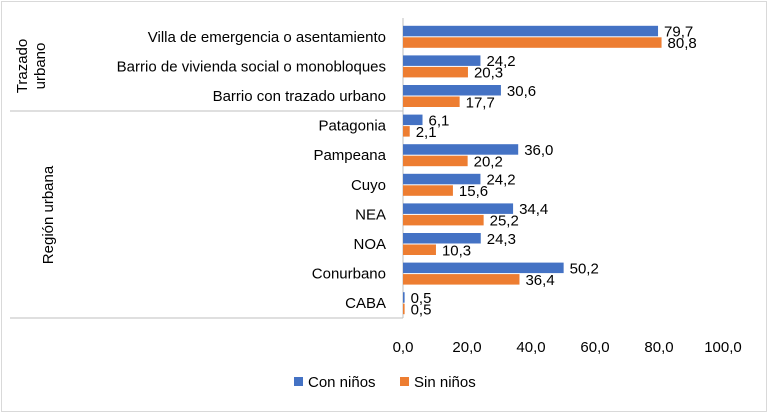 Image resolution: width=770 pixels, height=415 pixels. I want to click on category-label: NEA, so click(370, 214).